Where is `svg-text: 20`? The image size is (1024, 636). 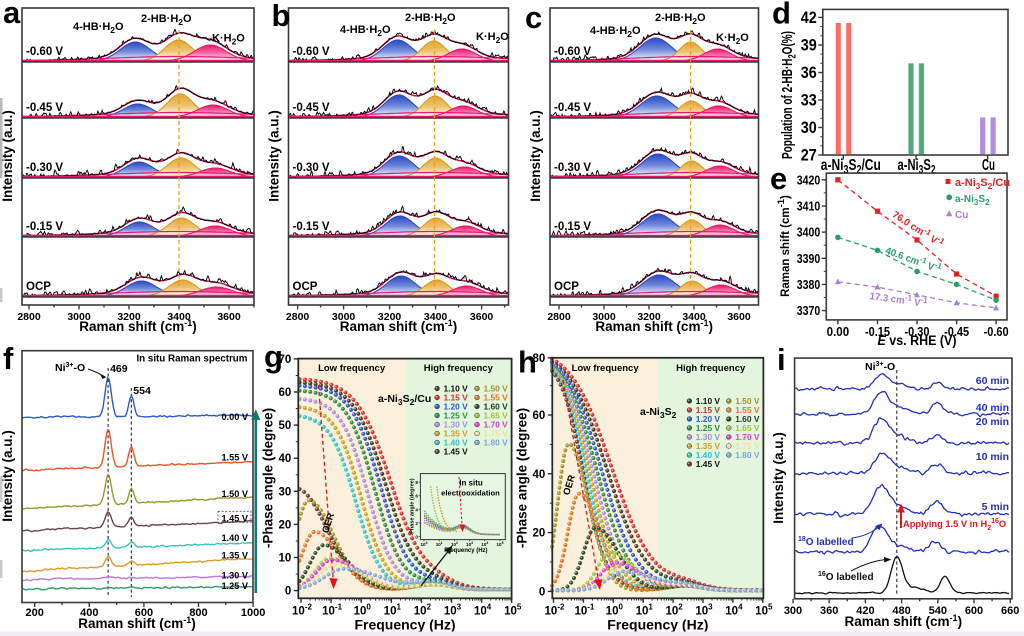
svg-text: 20 is located at coordinates (285, 525).